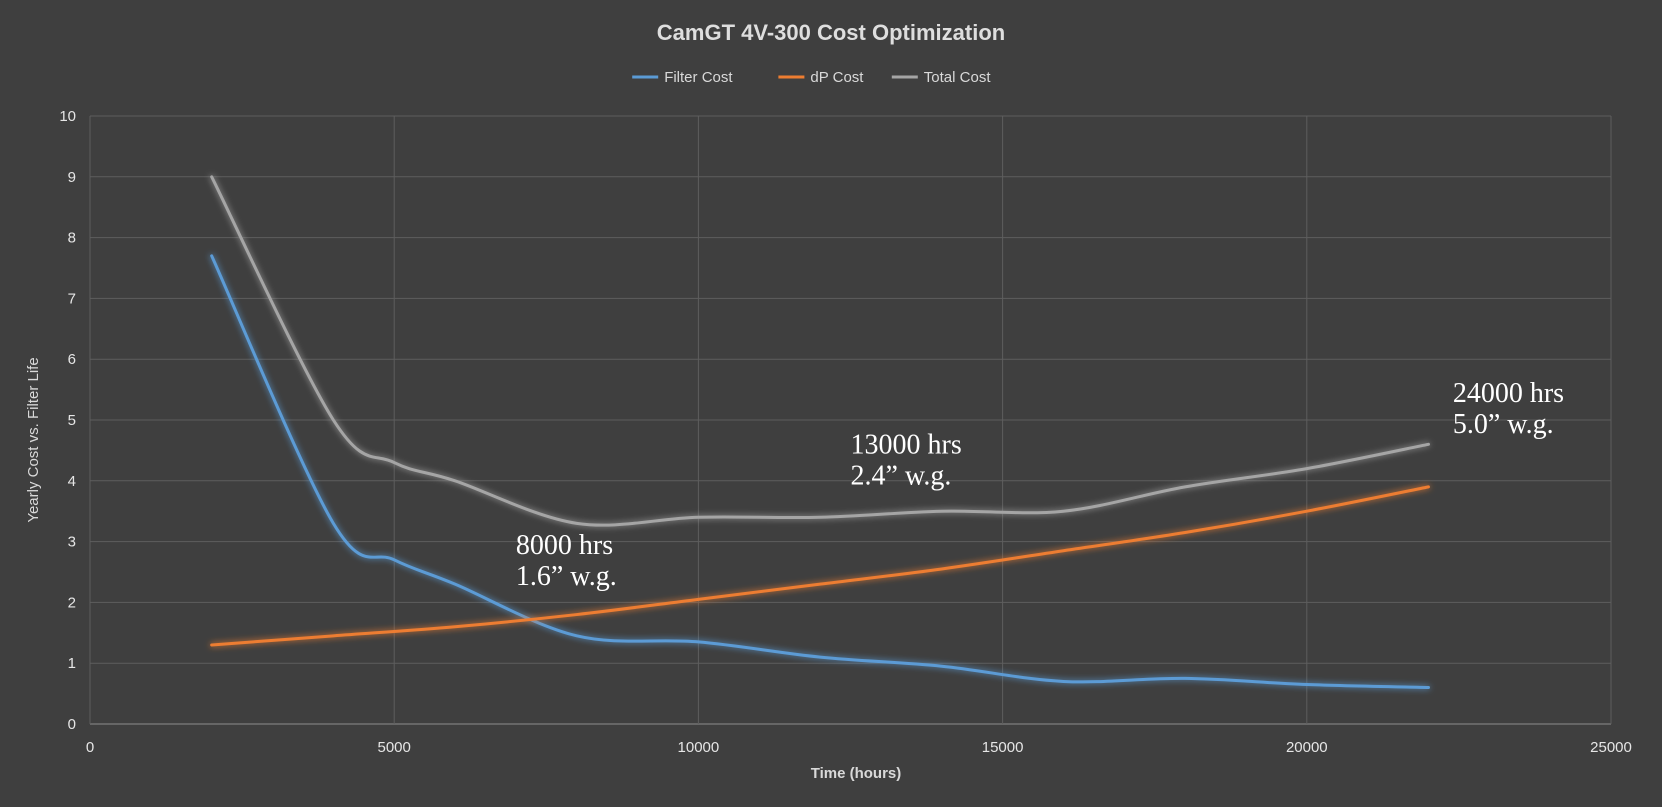  Describe the element at coordinates (72, 724) in the screenshot. I see `y-tick-label: 0` at that location.